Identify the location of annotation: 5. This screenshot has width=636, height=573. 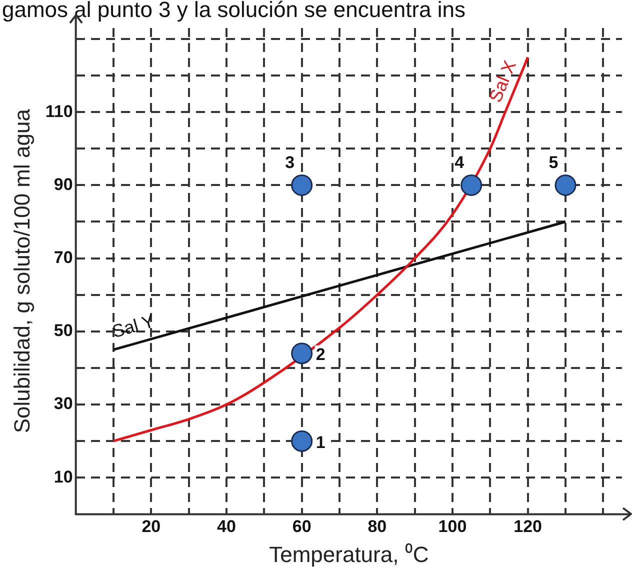
(553, 162).